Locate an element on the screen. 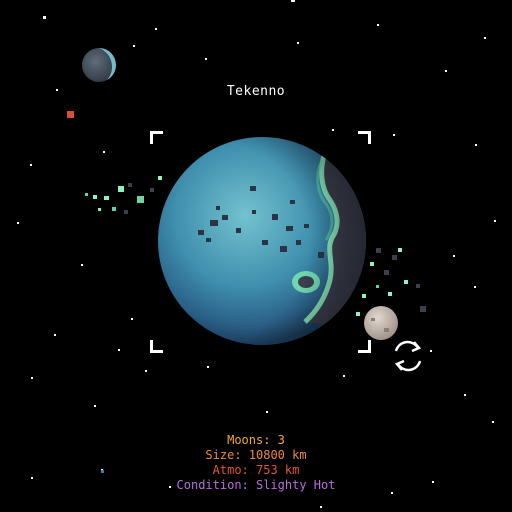 This screenshot has width=512, height=512. selection-corner-bottom-left is located at coordinates (156, 346).